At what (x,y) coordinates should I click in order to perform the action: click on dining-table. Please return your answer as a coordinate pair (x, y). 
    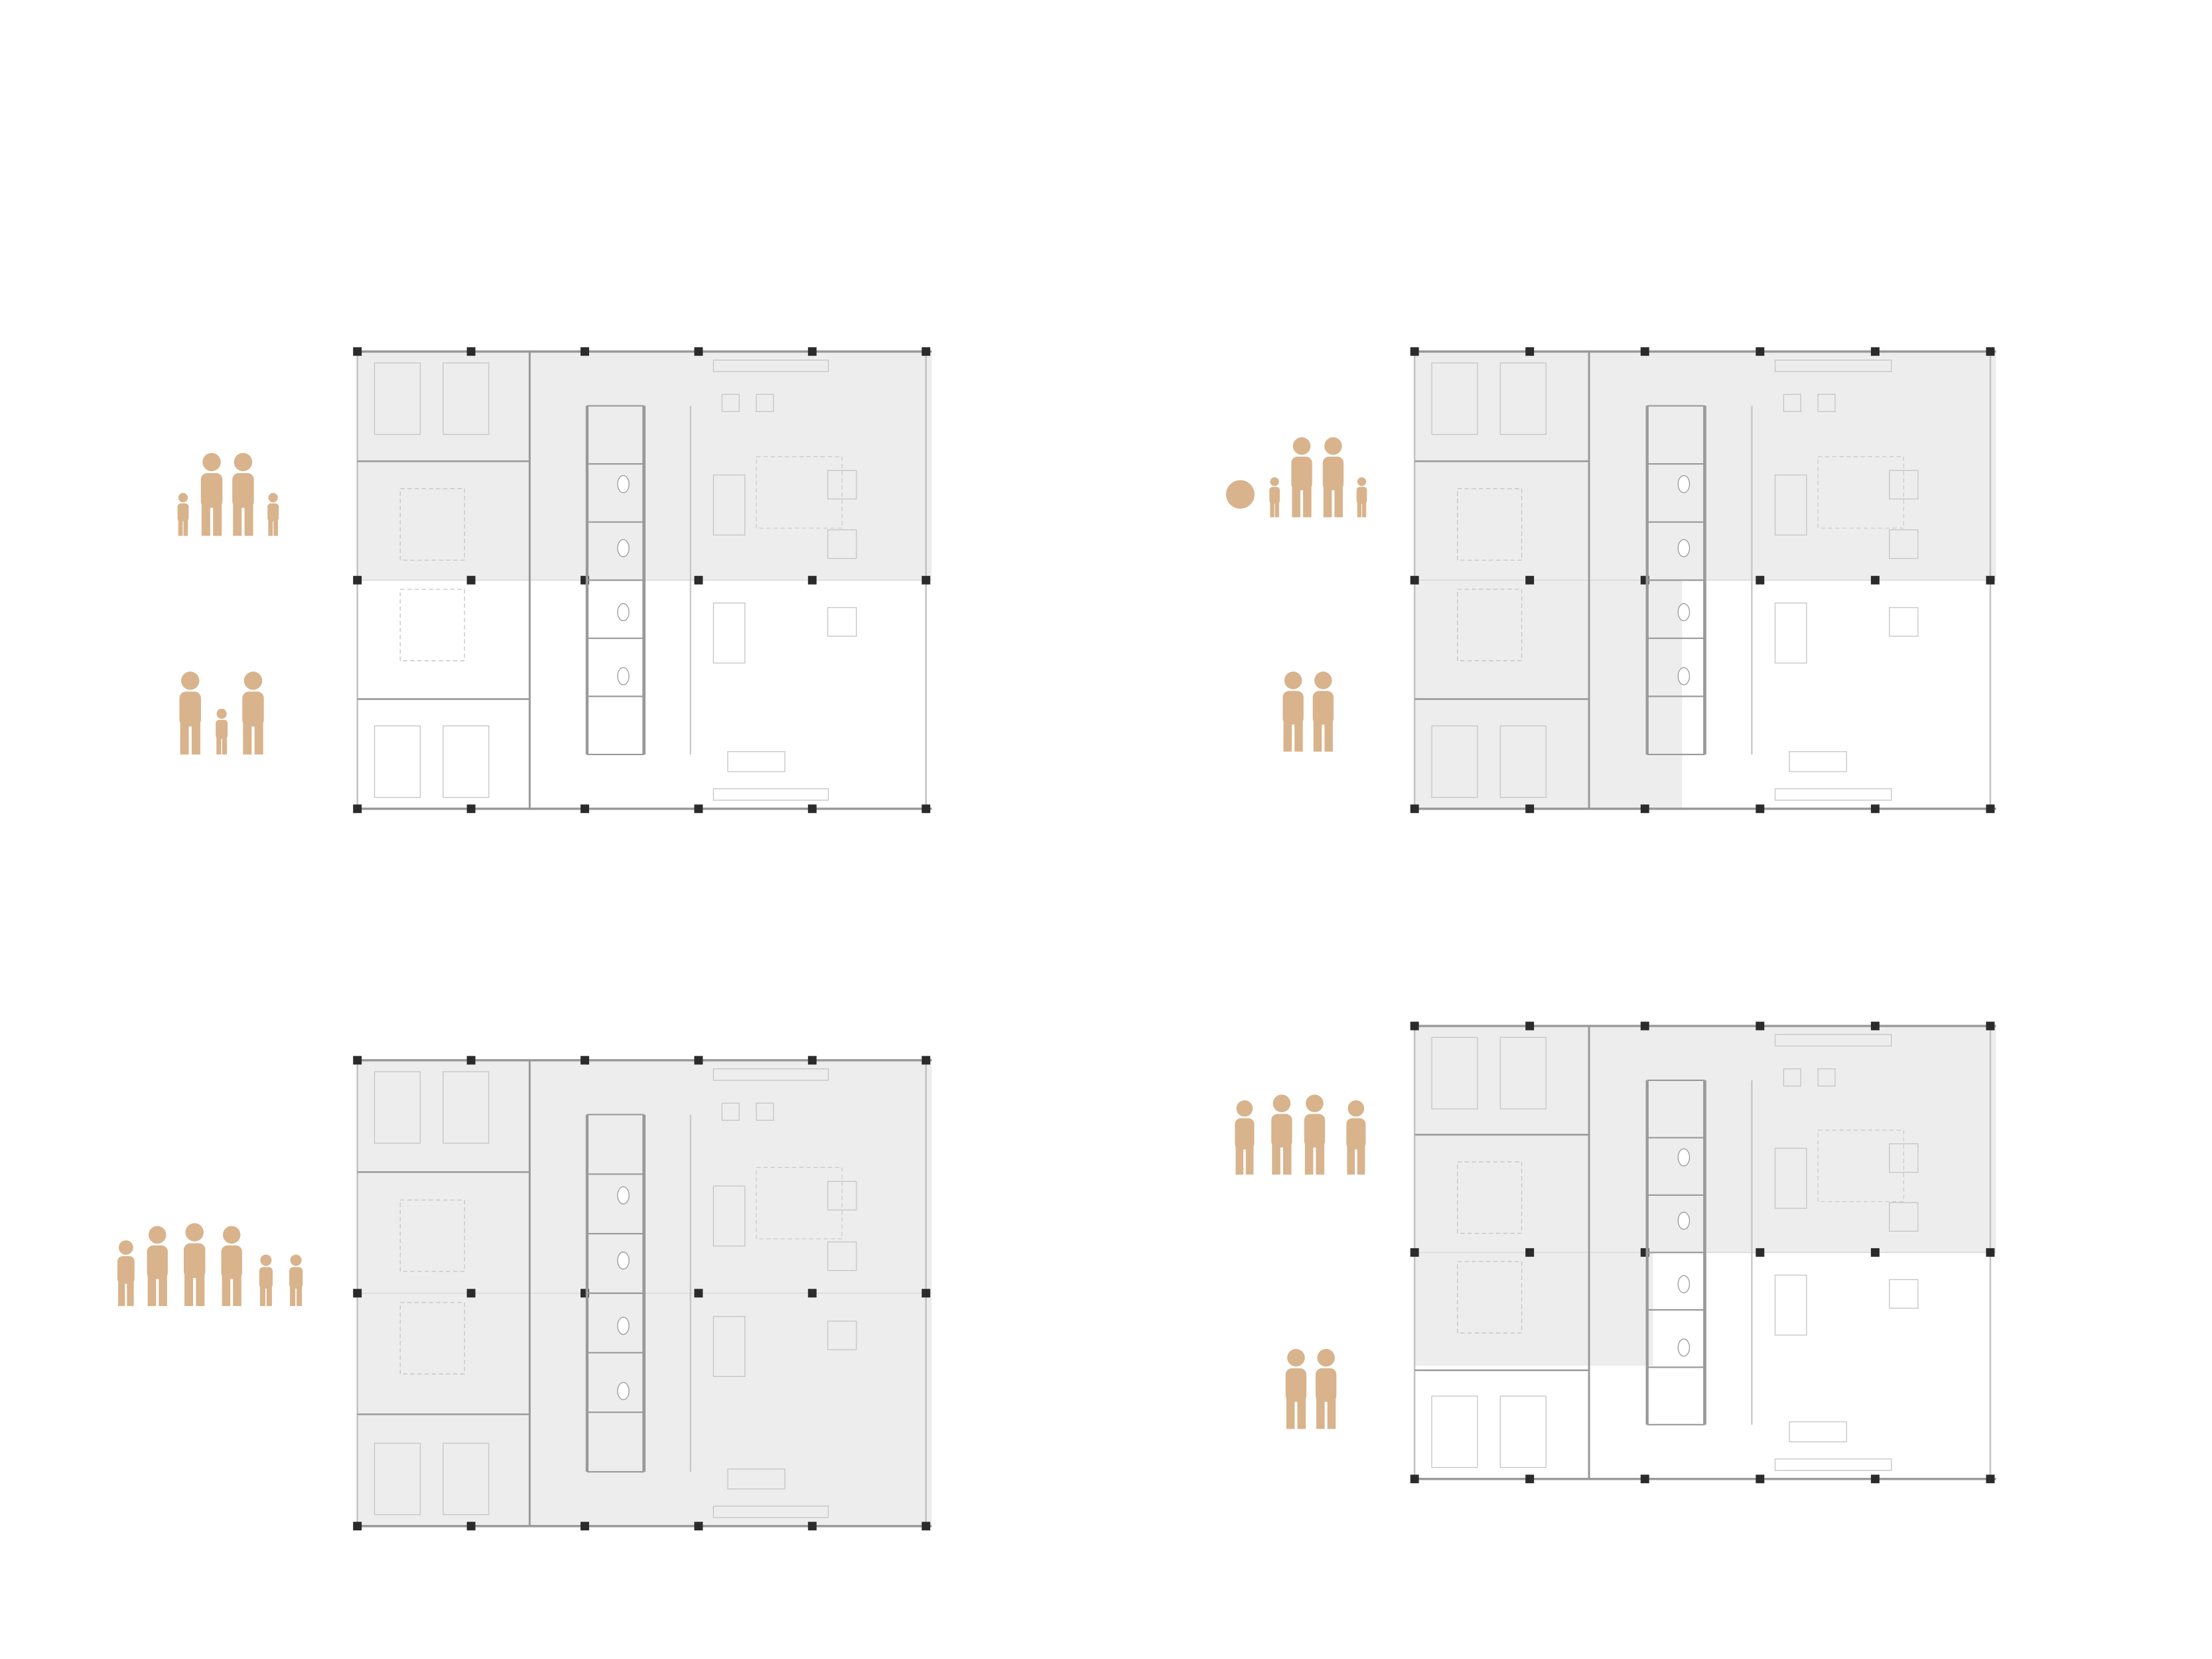
    Looking at the image, I should click on (756, 1479).